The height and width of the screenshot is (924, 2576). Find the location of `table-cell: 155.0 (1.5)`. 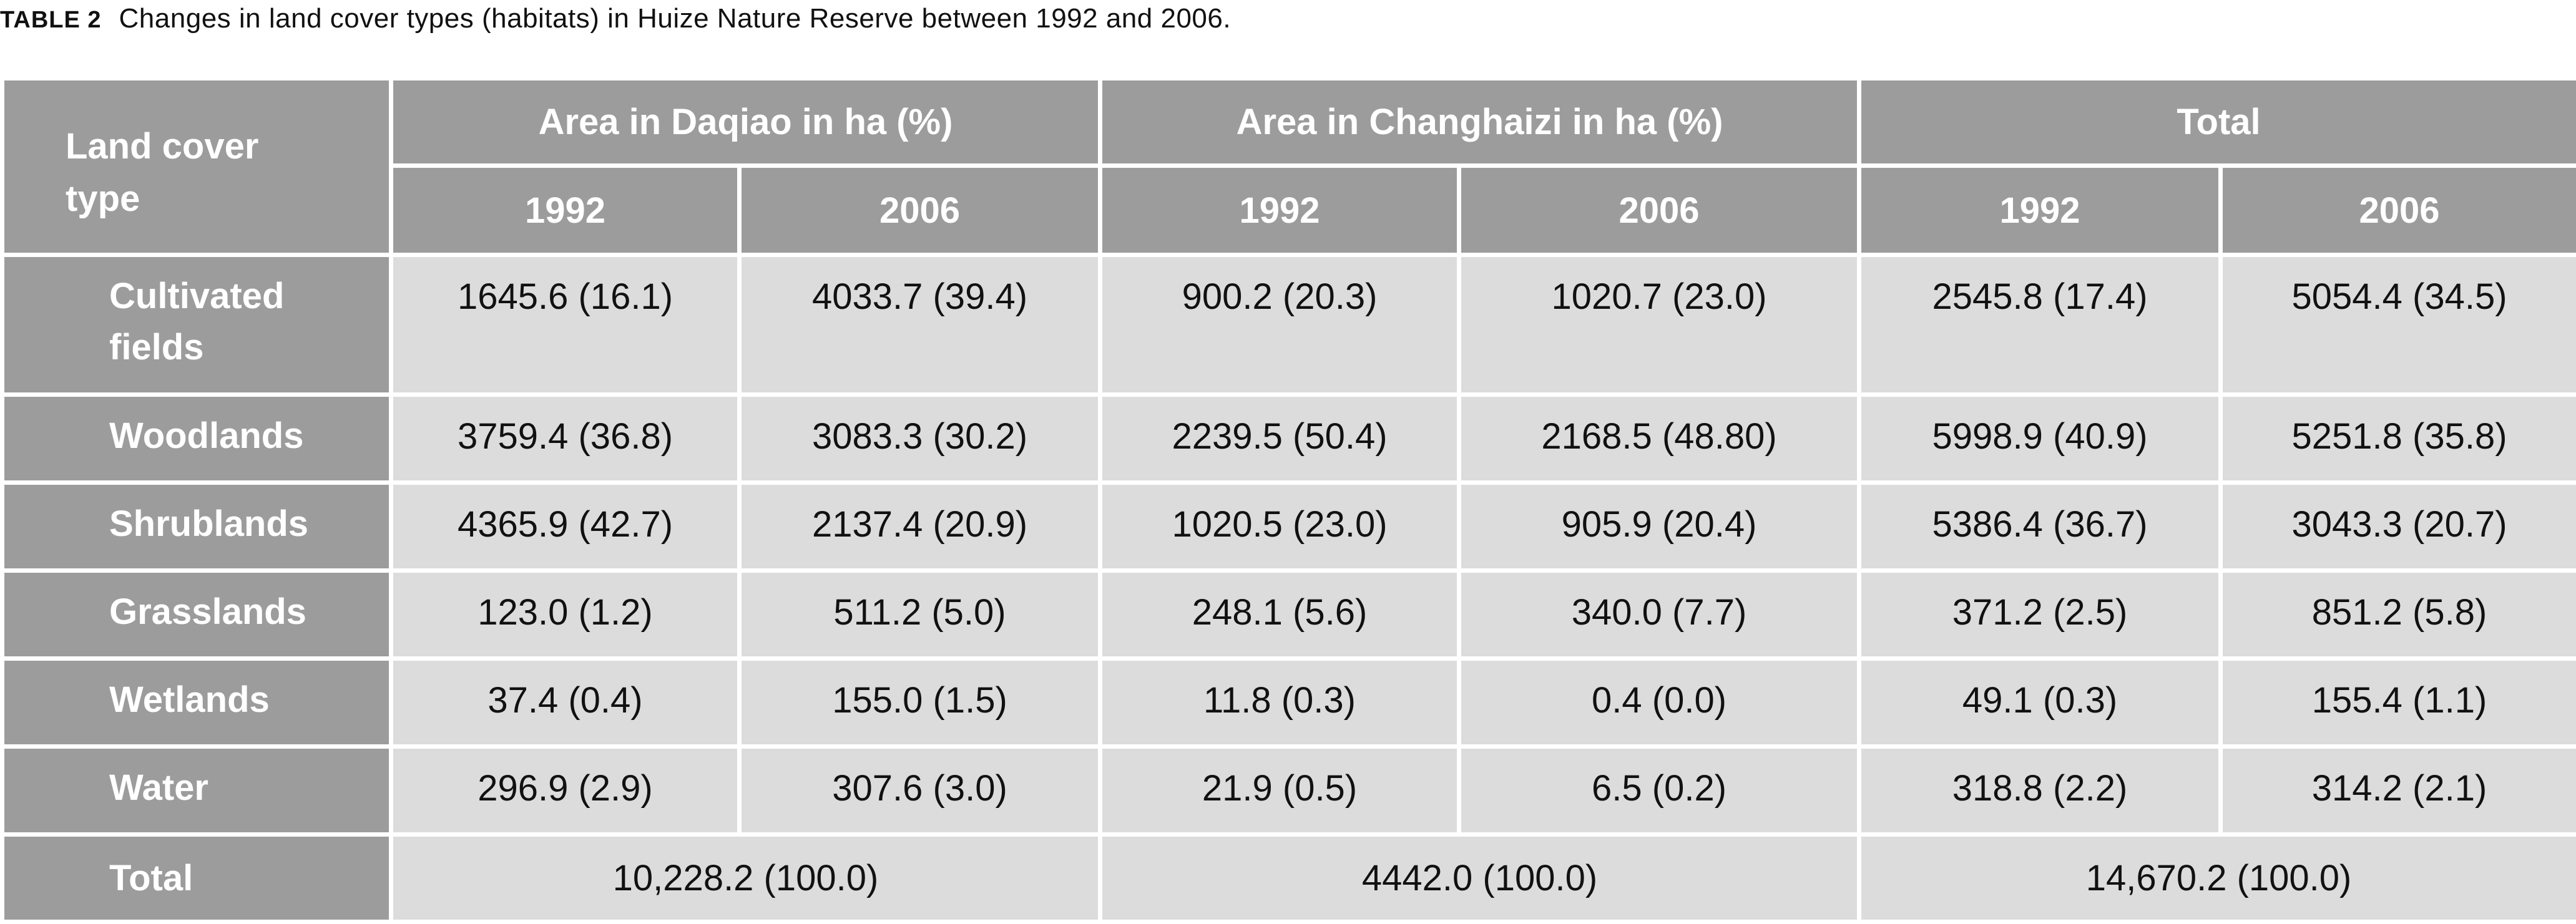

table-cell: 155.0 (1.5) is located at coordinates (920, 703).